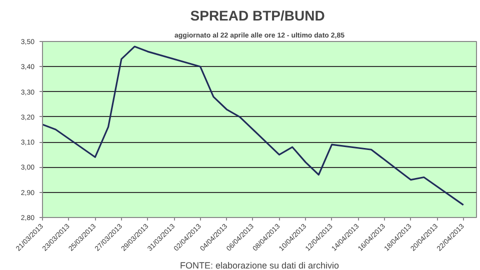 The width and height of the screenshot is (480, 270). Describe the element at coordinates (260, 265) in the screenshot. I see `source-note: FONTE: elaborazione su dati di archivio` at that location.